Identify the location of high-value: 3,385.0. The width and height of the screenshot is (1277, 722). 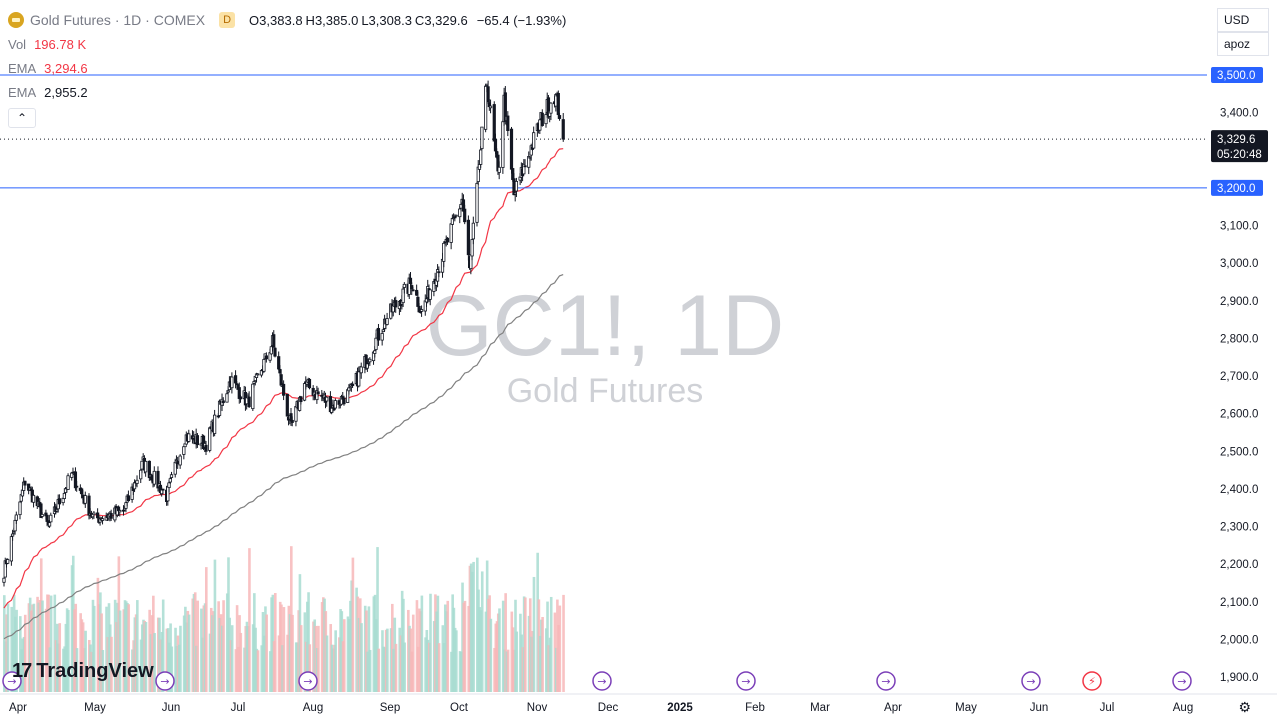
(336, 20).